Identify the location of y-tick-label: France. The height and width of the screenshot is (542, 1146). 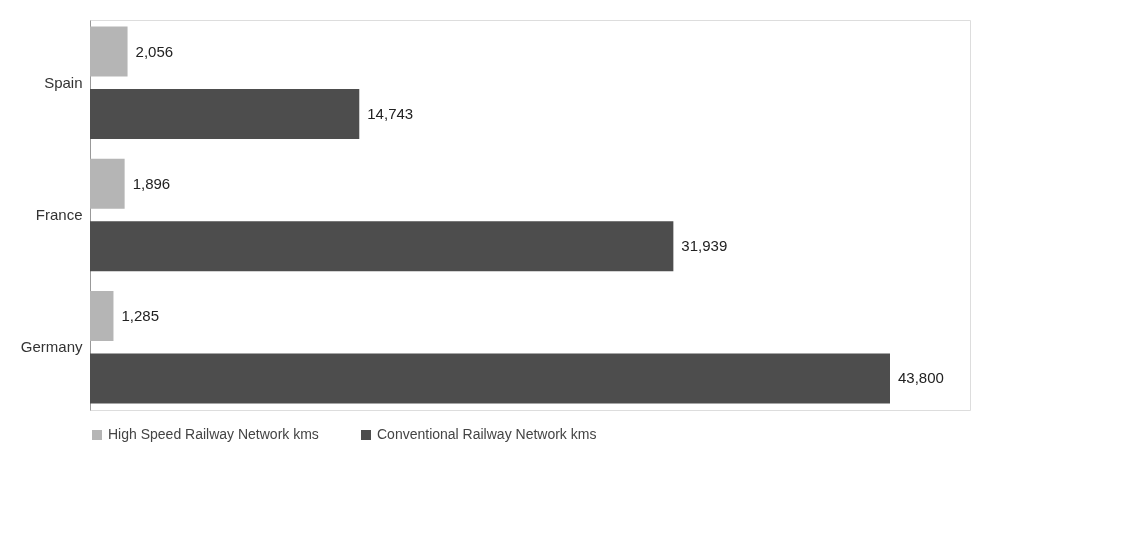
(59, 214).